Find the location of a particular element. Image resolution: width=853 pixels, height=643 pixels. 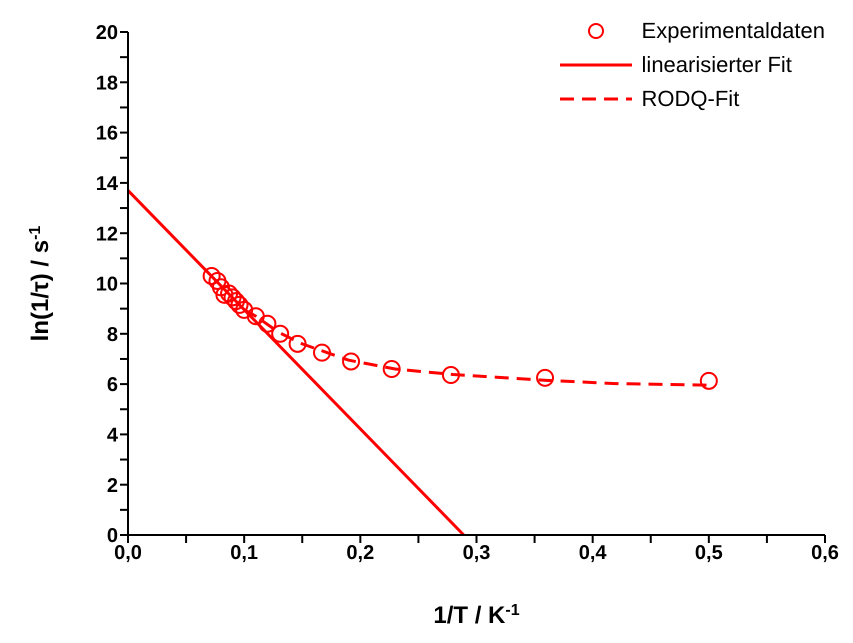

x-tick-label: 0,5 is located at coordinates (708, 553).